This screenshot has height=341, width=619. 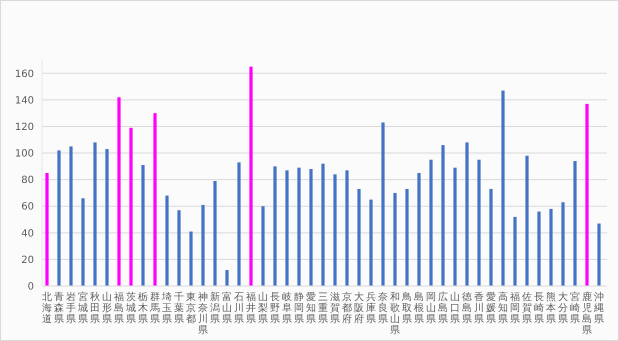 I want to click on x-tick-label: 長崎県, so click(x=539, y=308).